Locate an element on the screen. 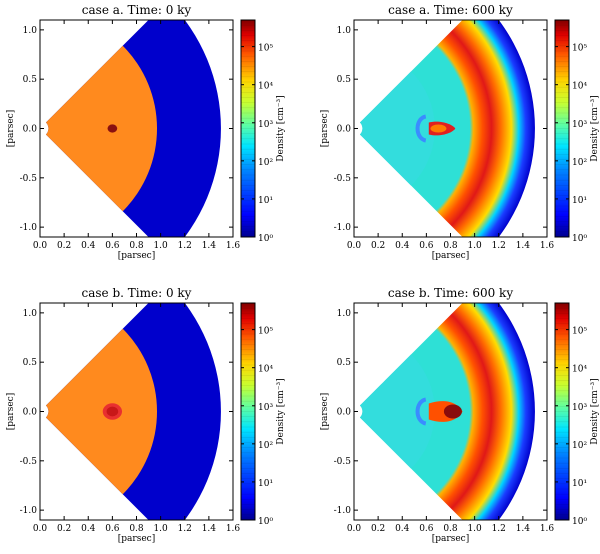  chart-title: case a. Time: 600 ky is located at coordinates (450, 10).